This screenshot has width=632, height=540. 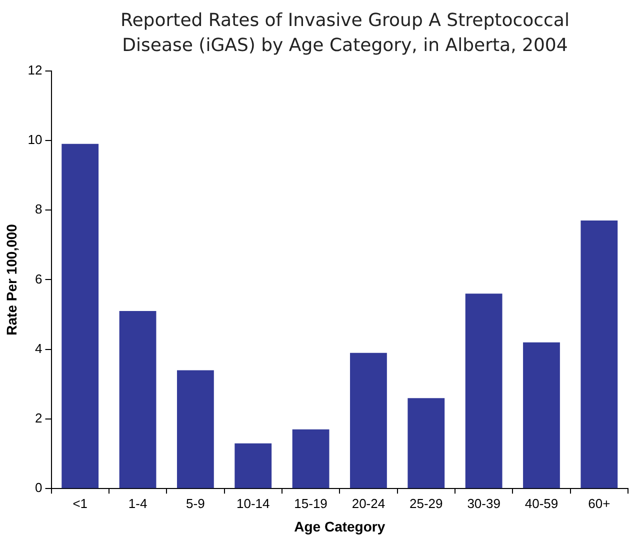 I want to click on y-tick-label: 2, so click(x=38, y=418).